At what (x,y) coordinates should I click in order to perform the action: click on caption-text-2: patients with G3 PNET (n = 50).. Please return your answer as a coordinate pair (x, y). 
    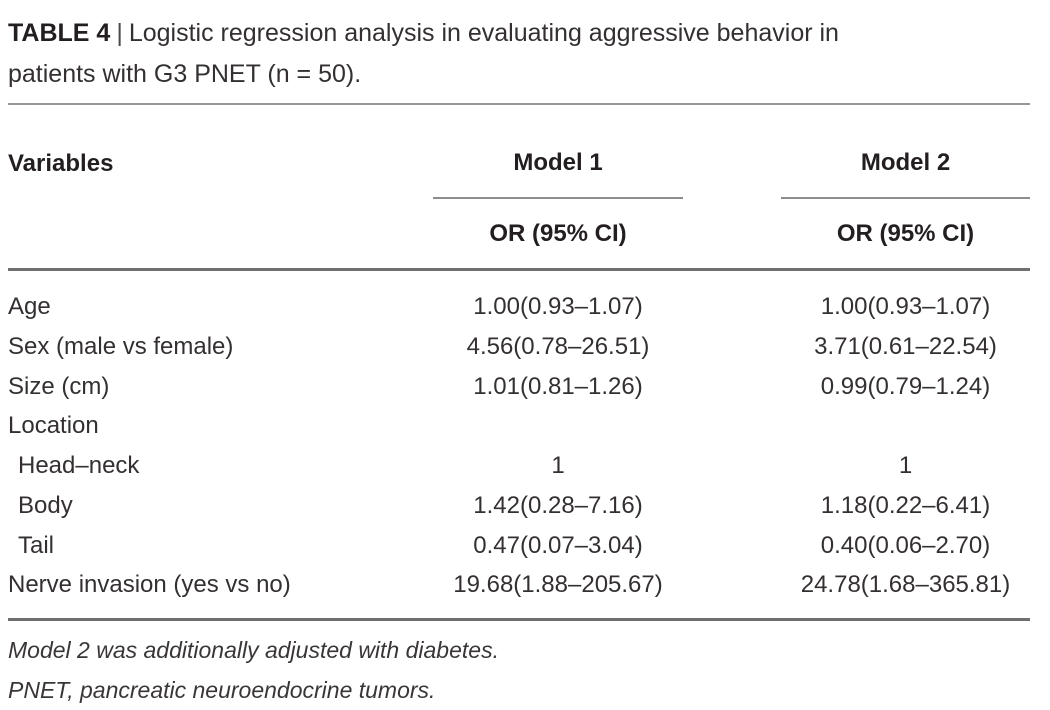
    Looking at the image, I should click on (185, 74).